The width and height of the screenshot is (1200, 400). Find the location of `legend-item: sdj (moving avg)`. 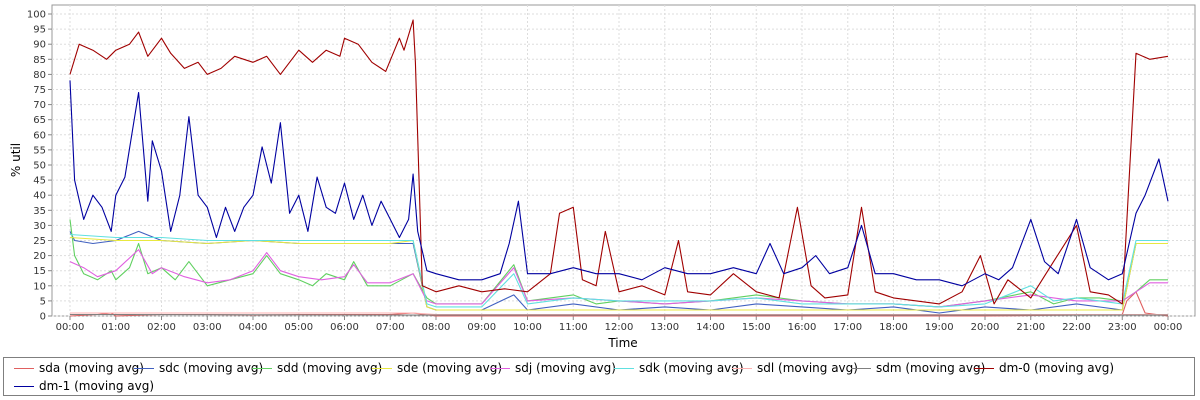

legend-item: sdj (moving avg) is located at coordinates (553, 368).